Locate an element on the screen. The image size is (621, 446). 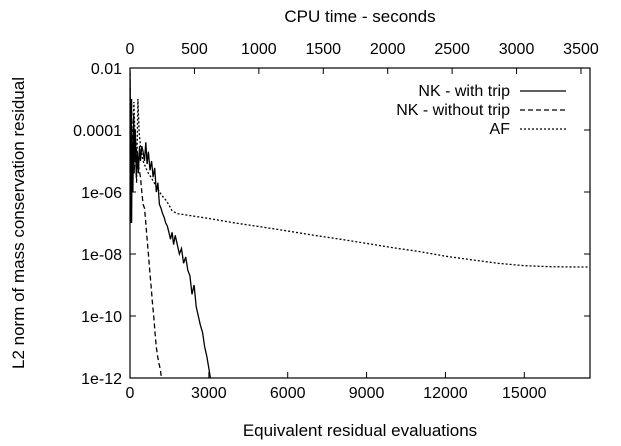
x-top-tick-label: 3000 is located at coordinates (517, 49).